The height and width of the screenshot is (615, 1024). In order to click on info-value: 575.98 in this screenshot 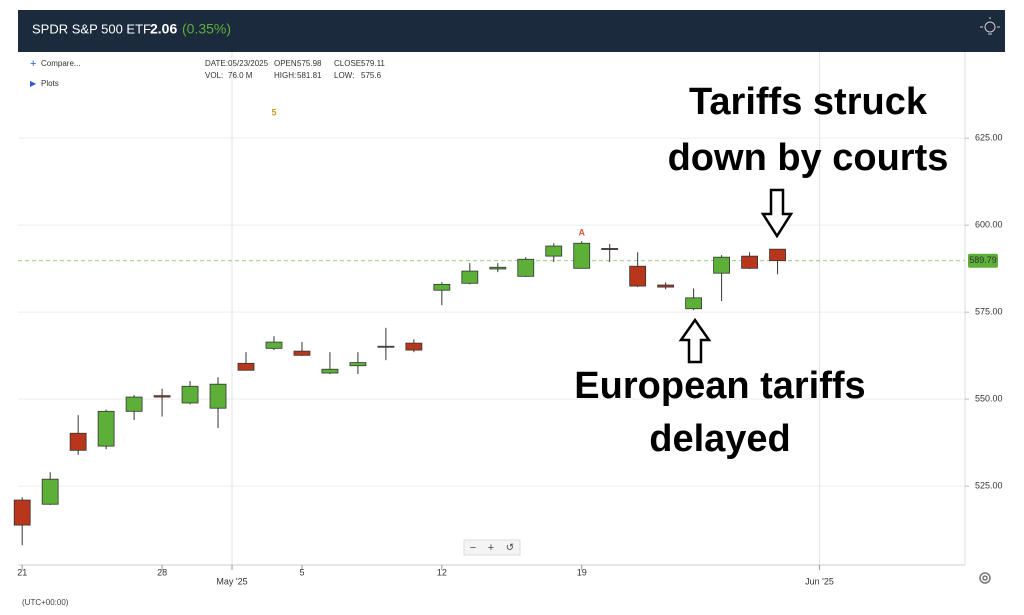, I will do `click(309, 63)`.